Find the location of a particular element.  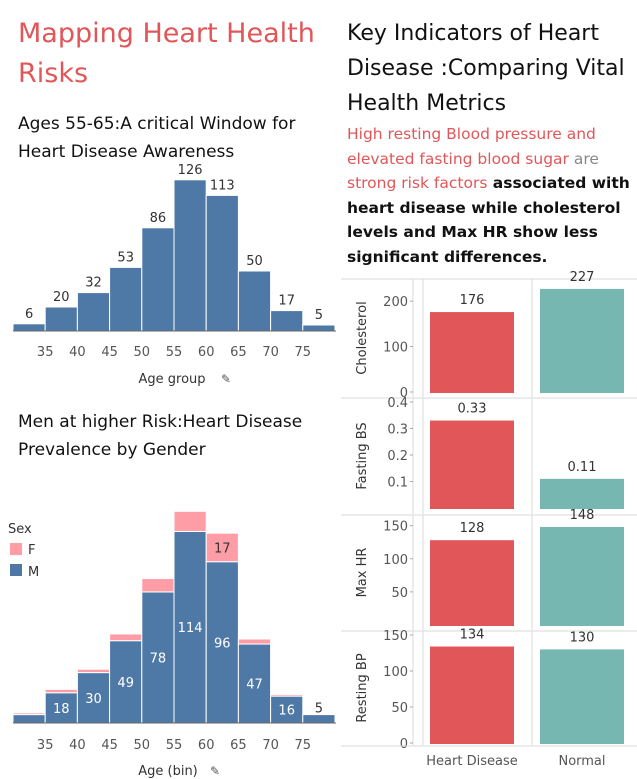

indicator-bar-label: 176 is located at coordinates (472, 300).